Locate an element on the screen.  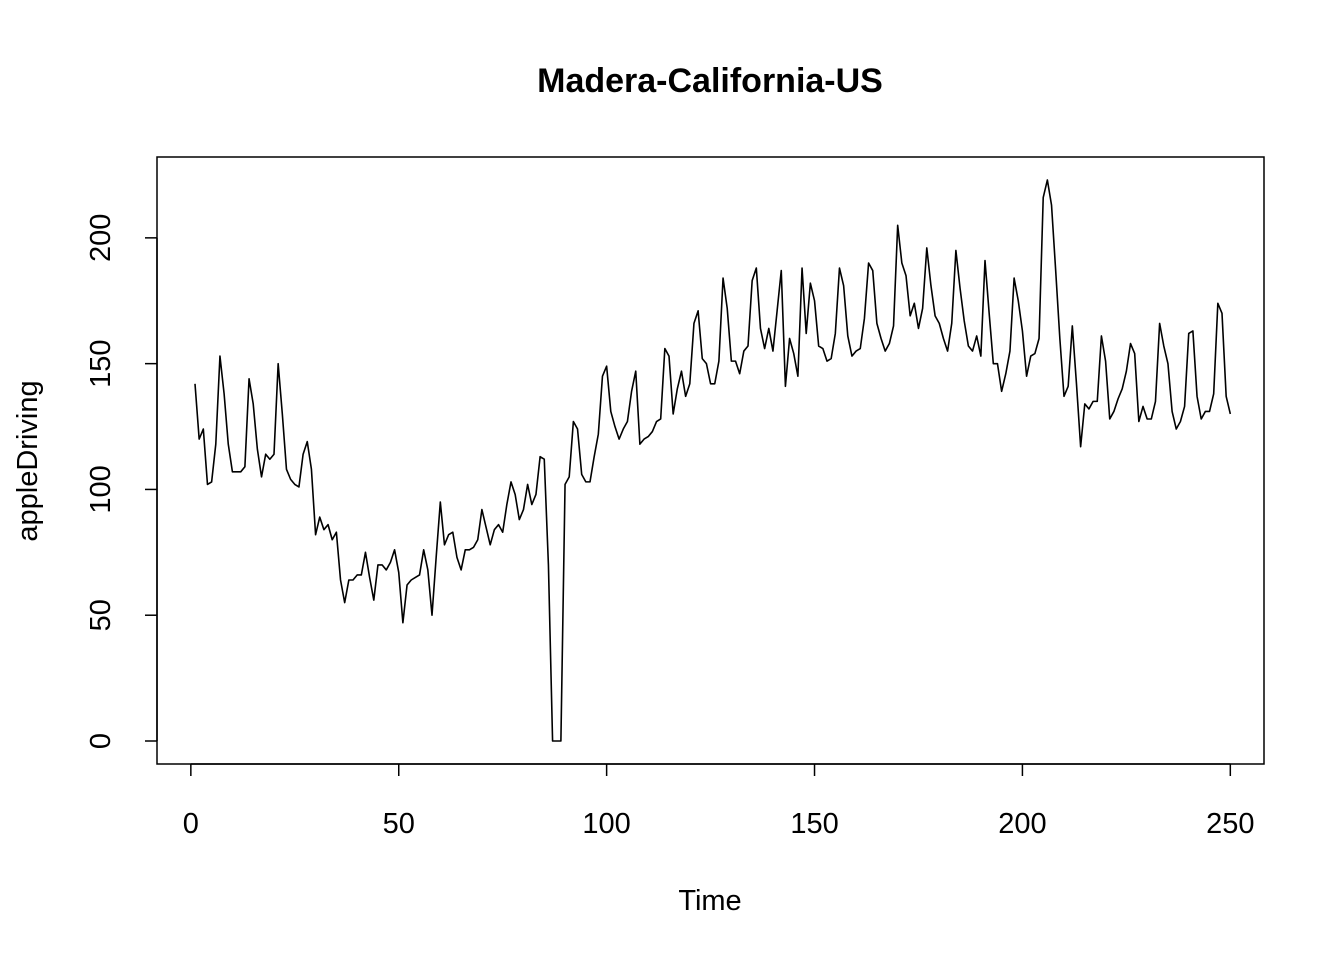
x-tick-label: 200 is located at coordinates (1022, 824).